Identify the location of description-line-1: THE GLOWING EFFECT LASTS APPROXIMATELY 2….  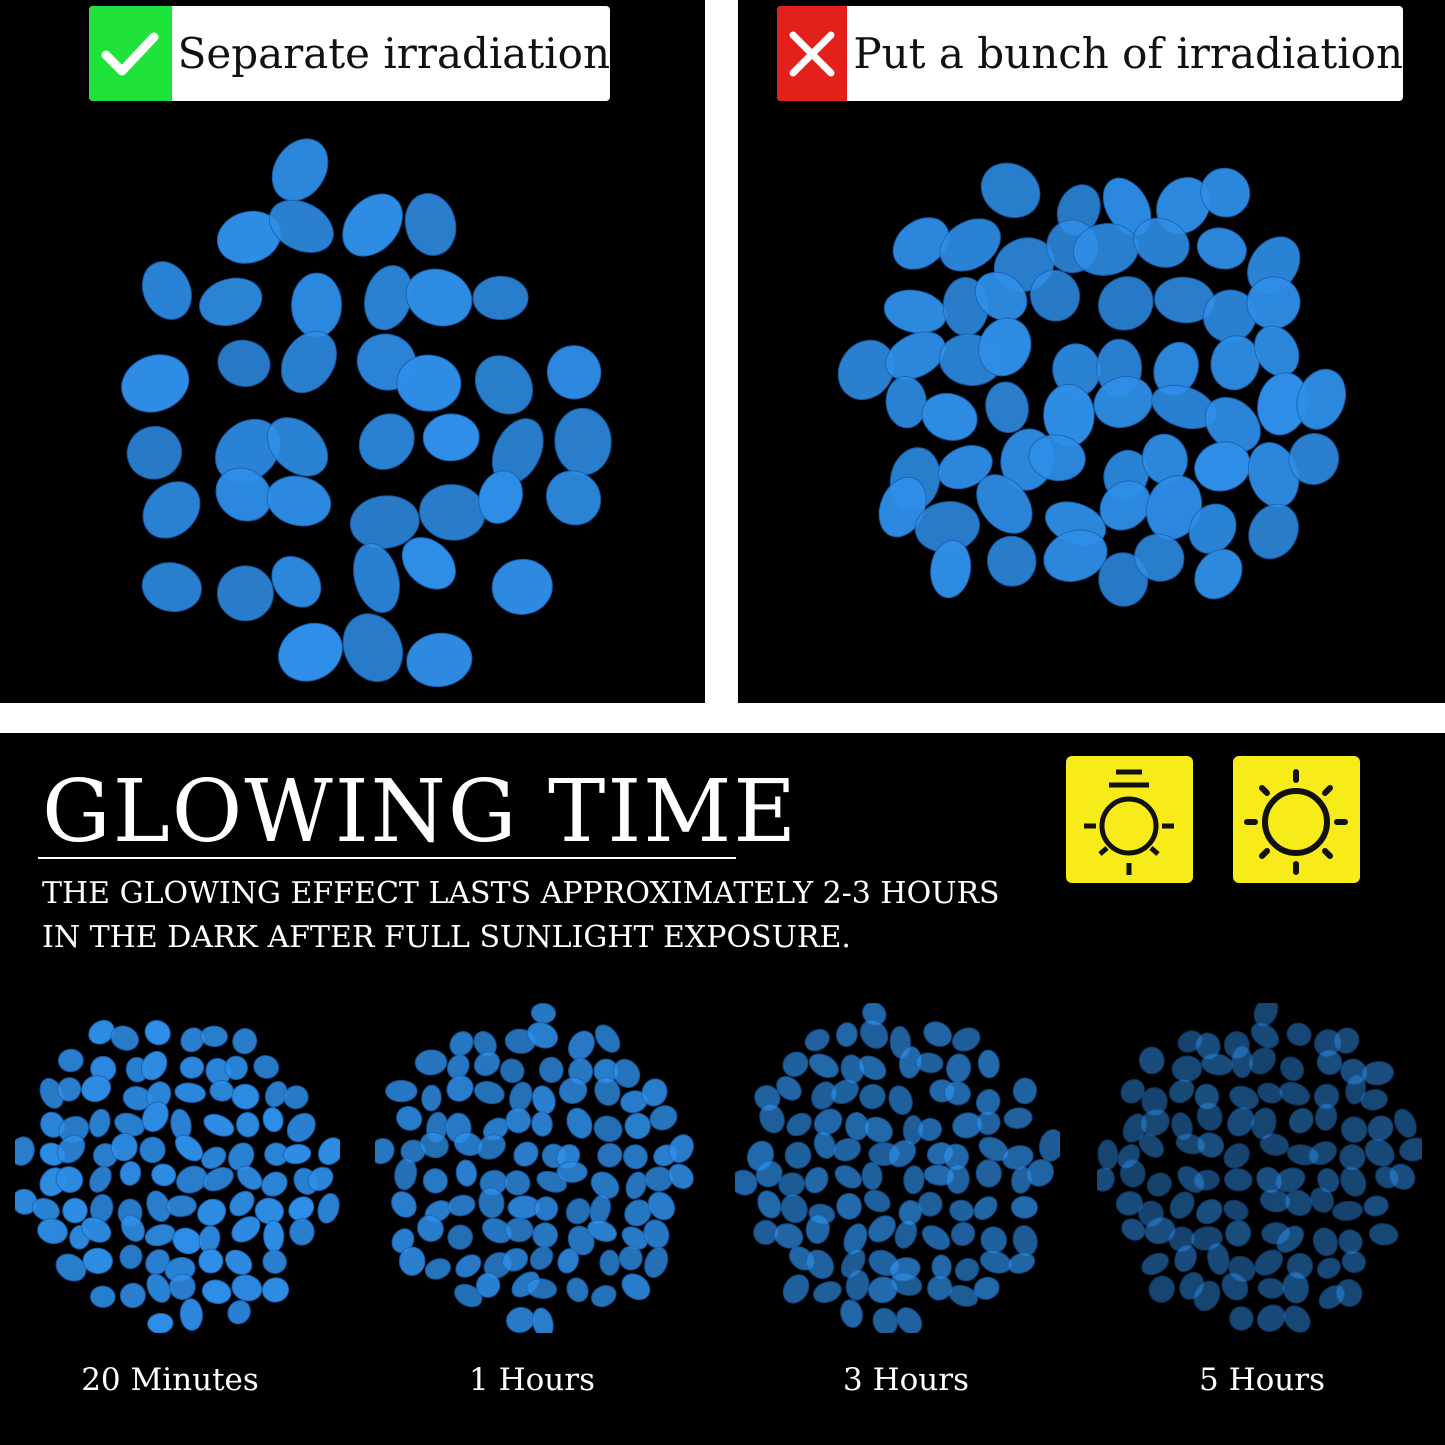
(521, 893).